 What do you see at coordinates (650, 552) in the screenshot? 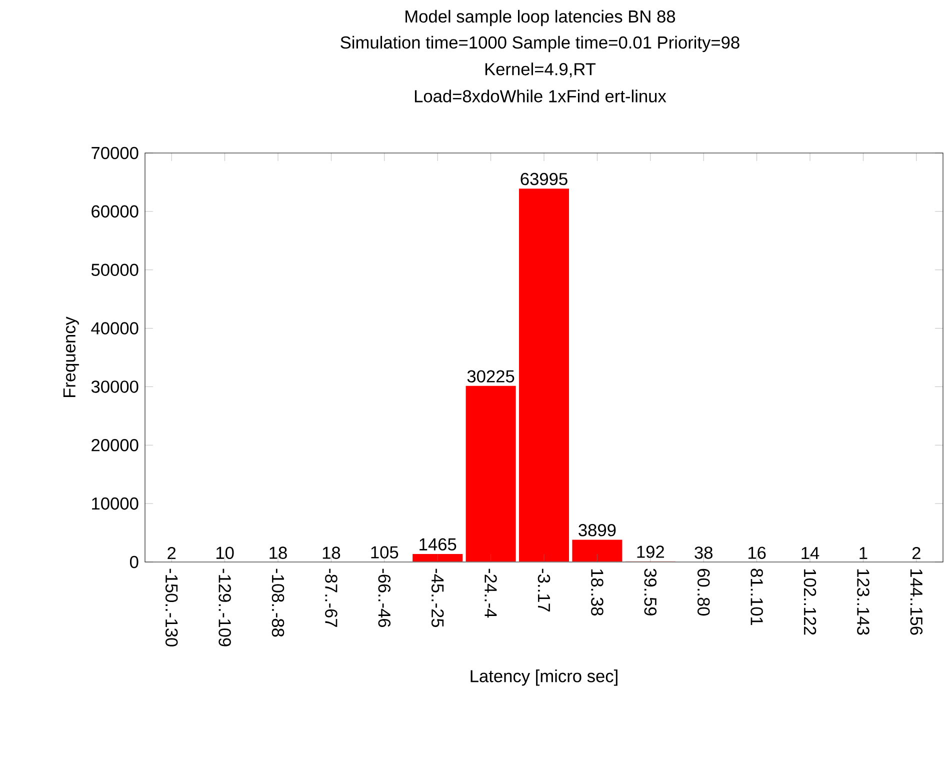
I see `data-label: 192` at bounding box center [650, 552].